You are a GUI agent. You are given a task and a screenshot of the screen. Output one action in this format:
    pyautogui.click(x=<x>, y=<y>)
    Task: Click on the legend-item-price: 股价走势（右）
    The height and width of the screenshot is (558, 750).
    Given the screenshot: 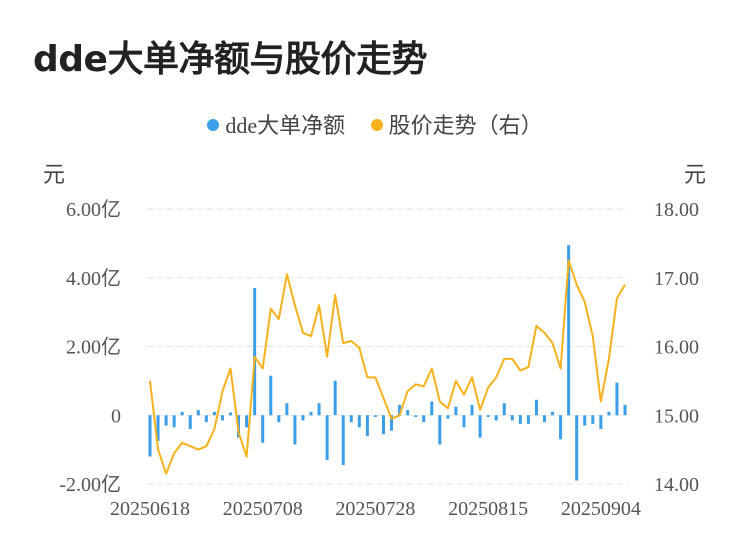 What is the action you would take?
    pyautogui.click(x=456, y=124)
    